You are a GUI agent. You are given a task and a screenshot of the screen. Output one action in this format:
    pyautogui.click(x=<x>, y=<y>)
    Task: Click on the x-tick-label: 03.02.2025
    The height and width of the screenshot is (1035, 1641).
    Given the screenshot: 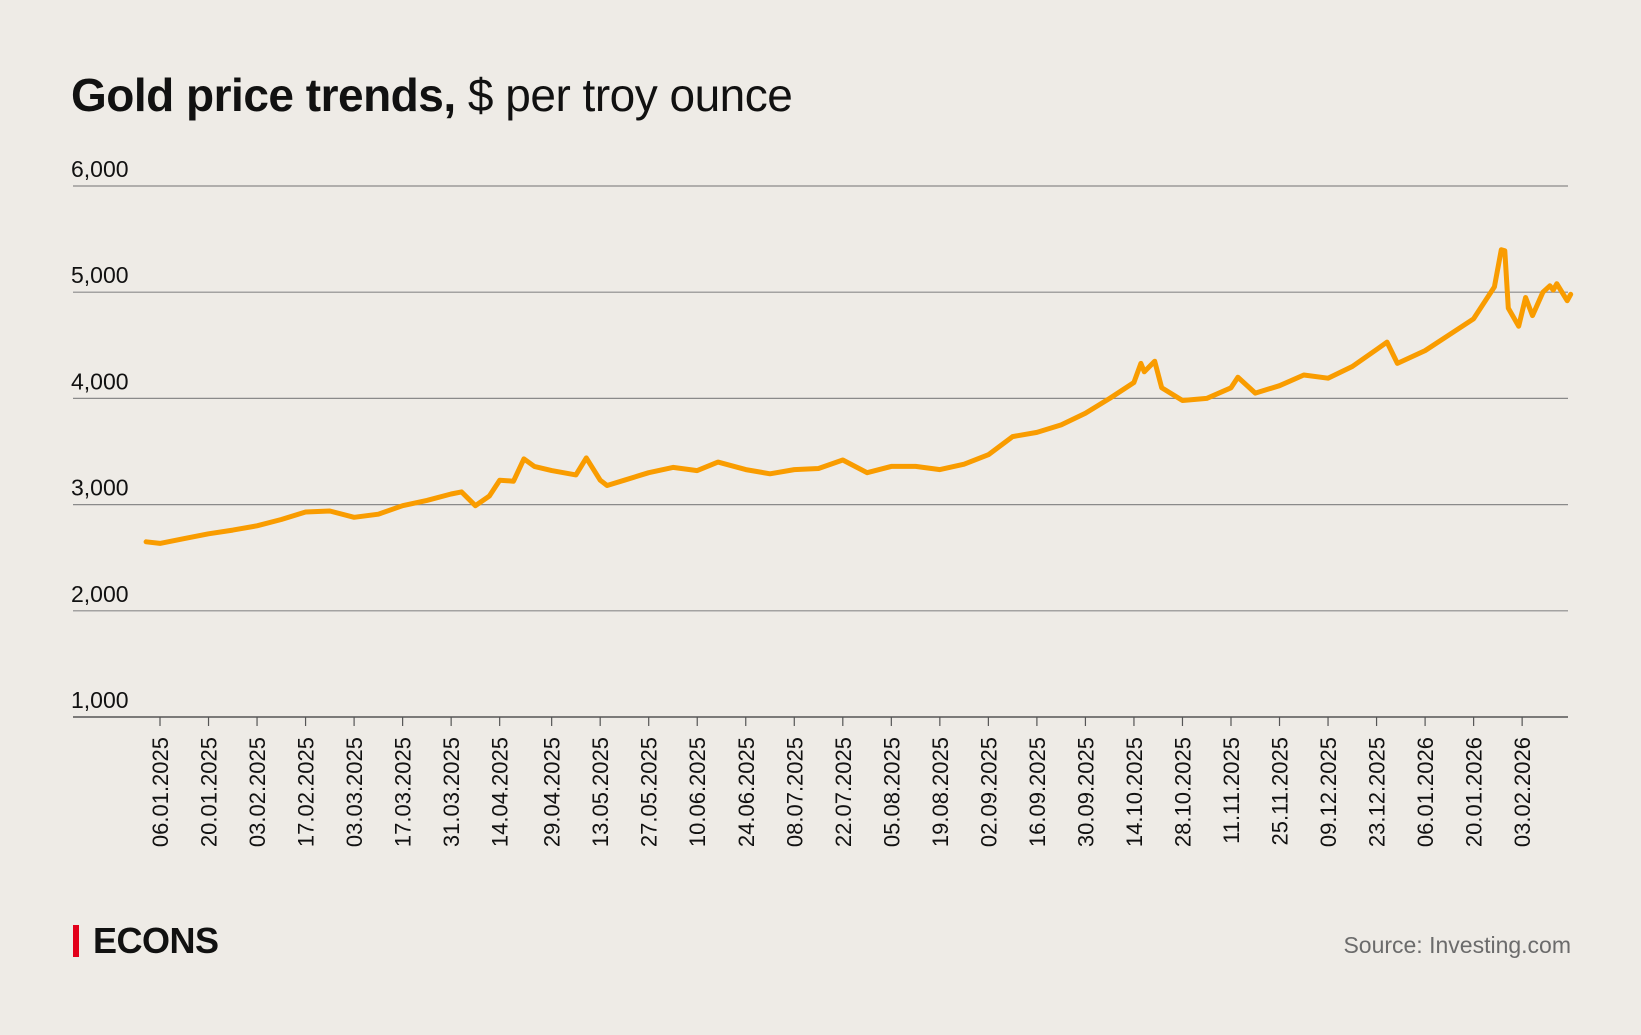 What is the action you would take?
    pyautogui.click(x=257, y=792)
    